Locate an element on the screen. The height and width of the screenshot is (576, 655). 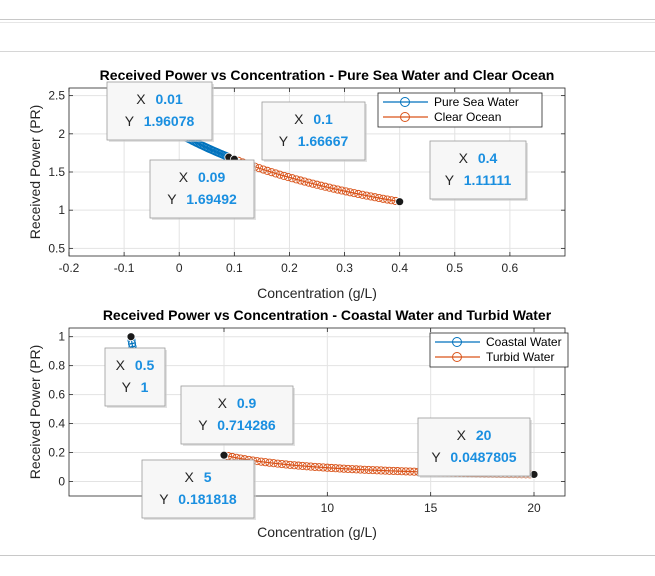
y-tick-label: 0 is located at coordinates (61, 482).